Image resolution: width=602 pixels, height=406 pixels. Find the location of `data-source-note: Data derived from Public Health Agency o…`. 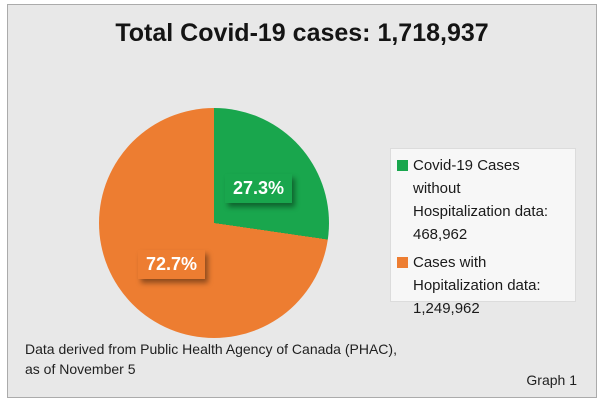

data-source-note: Data derived from Public Health Agency o… is located at coordinates (211, 359).